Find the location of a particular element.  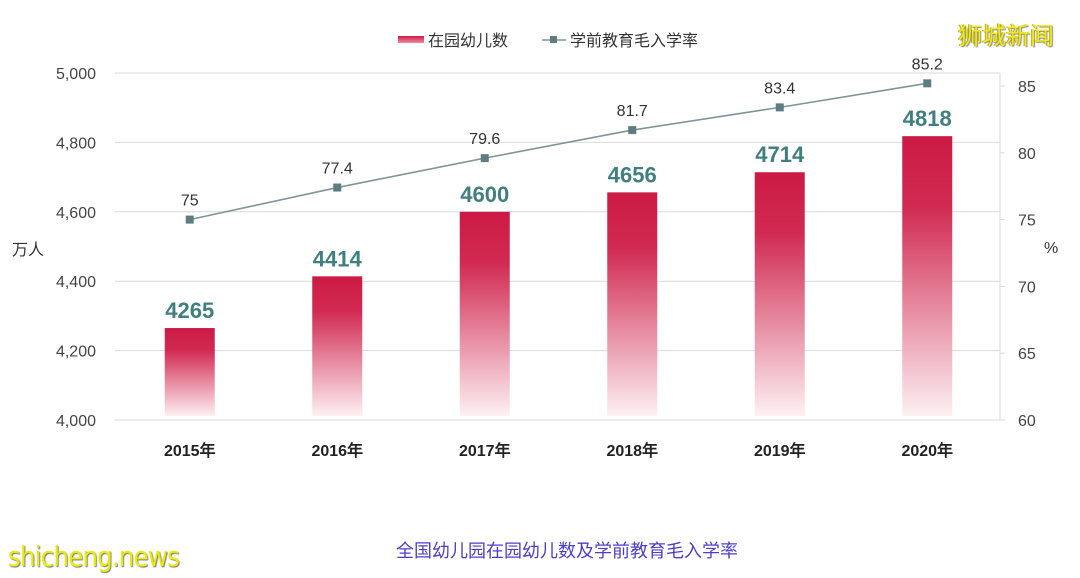

legend-marker-icon is located at coordinates (553, 39).